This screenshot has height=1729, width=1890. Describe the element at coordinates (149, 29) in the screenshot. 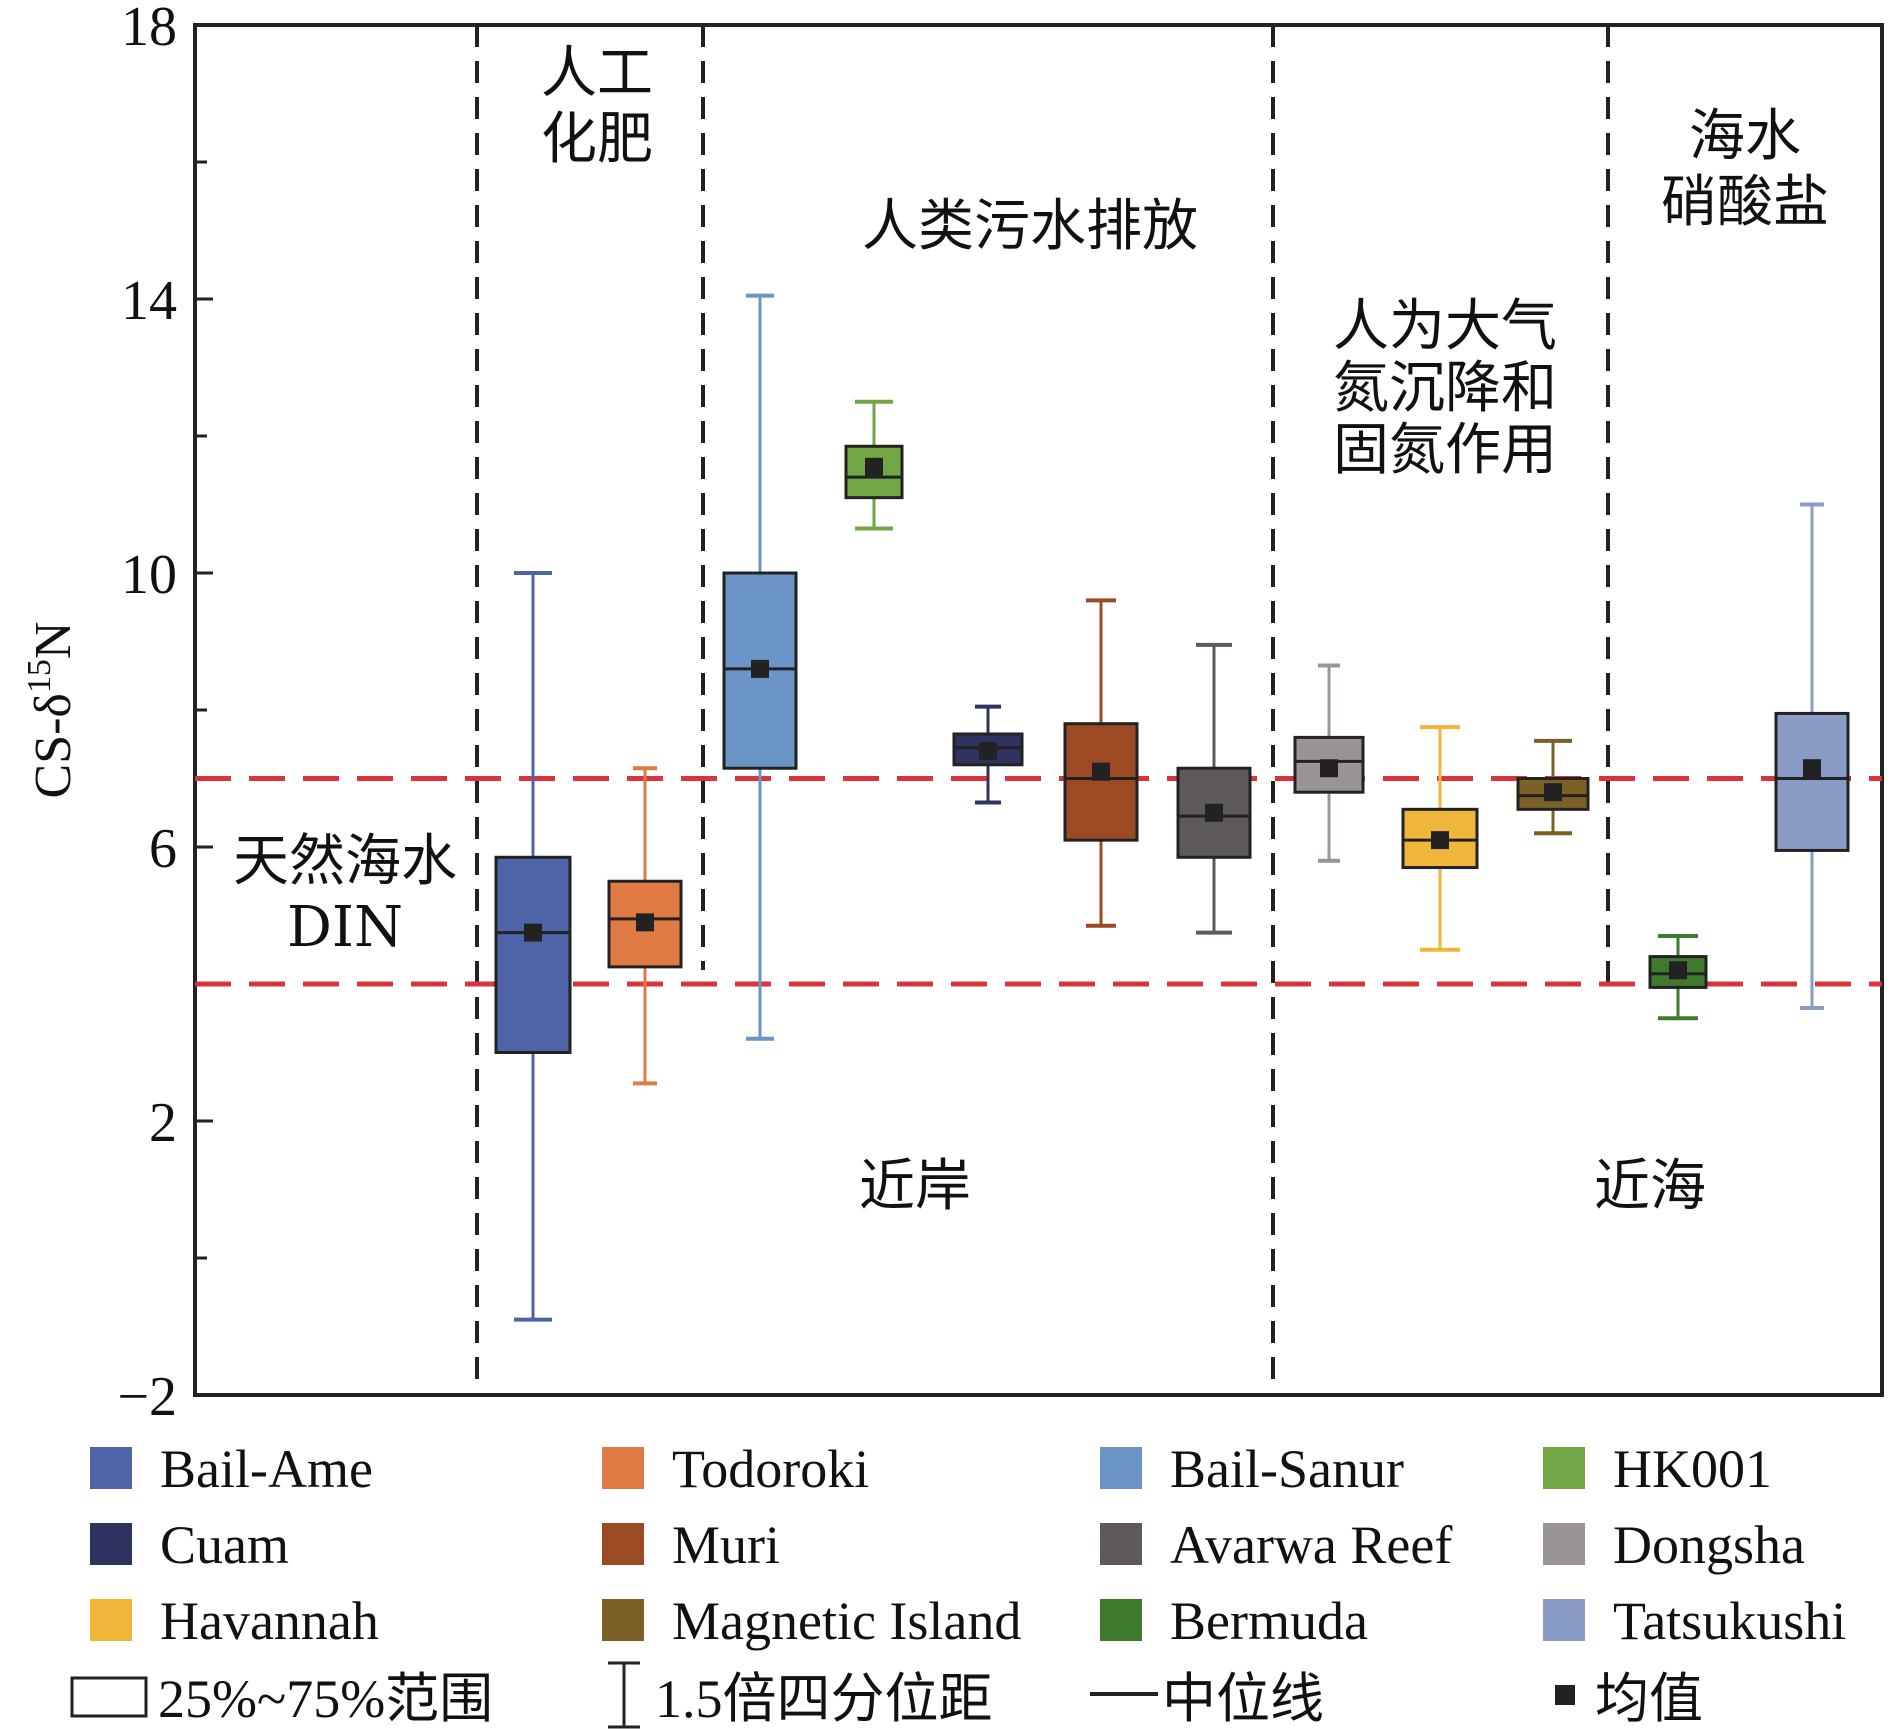

I see `y-tick-label: 18` at that location.